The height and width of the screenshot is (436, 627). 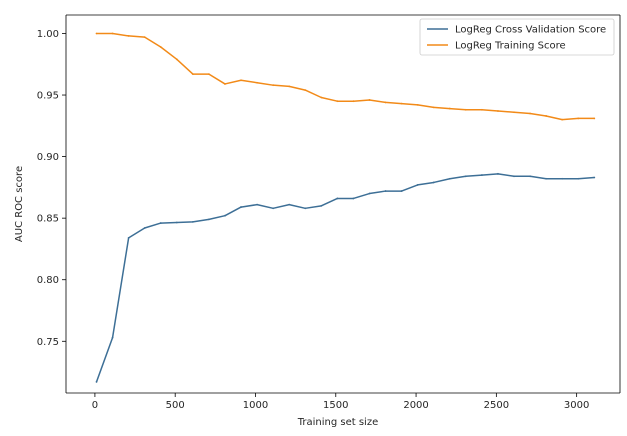 I want to click on y-axis: 0.75 0.80 0.85 0.90 0.95 1.00, so click(x=51, y=188).